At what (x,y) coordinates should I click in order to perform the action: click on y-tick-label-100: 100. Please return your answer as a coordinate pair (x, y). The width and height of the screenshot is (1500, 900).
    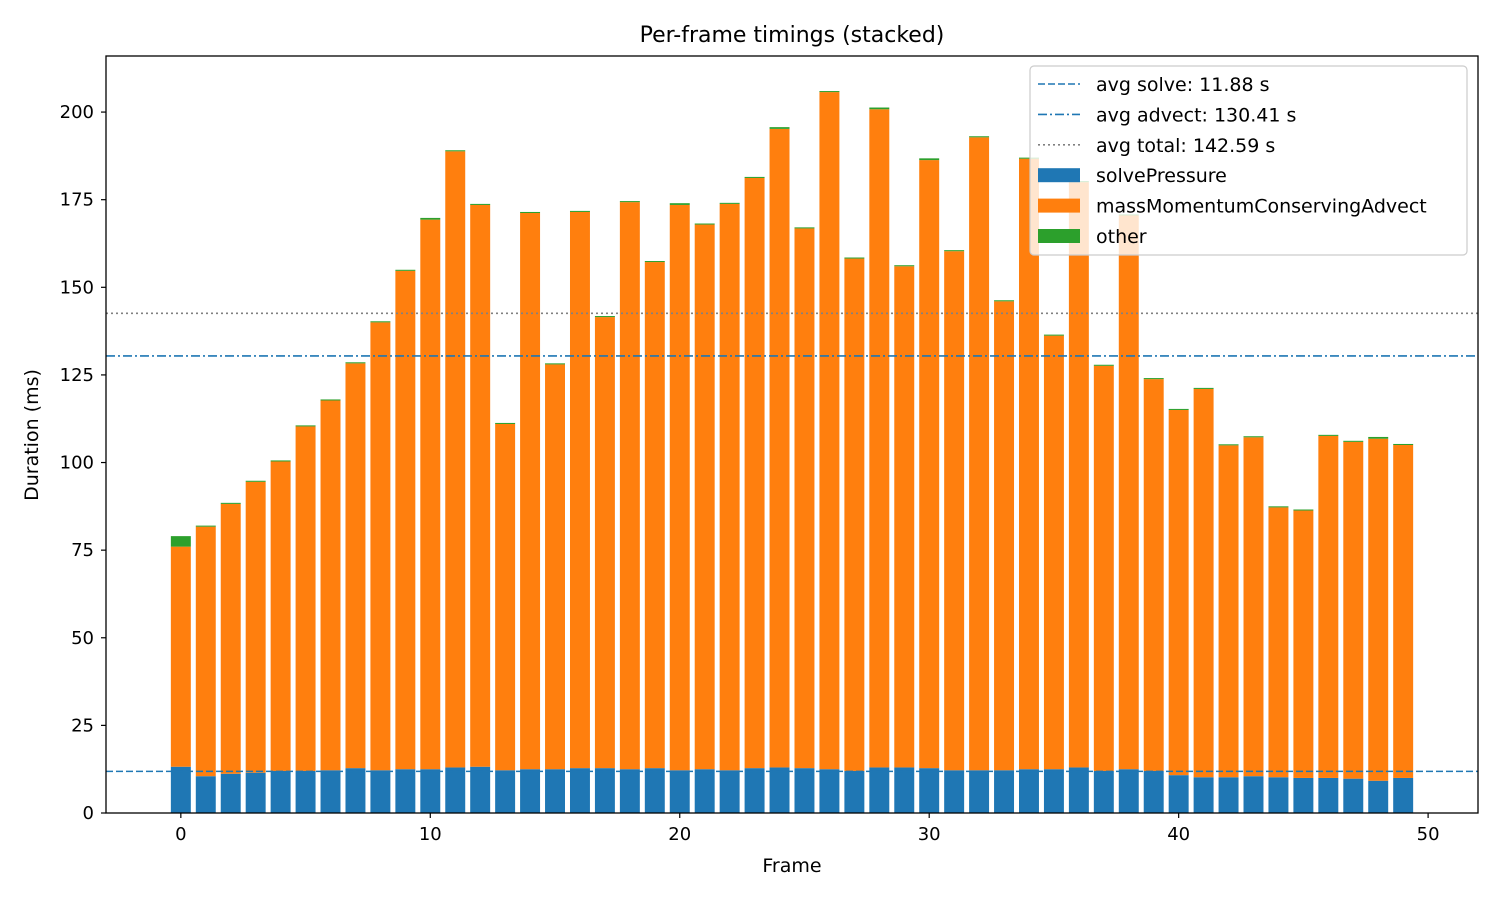
    Looking at the image, I should click on (77, 463).